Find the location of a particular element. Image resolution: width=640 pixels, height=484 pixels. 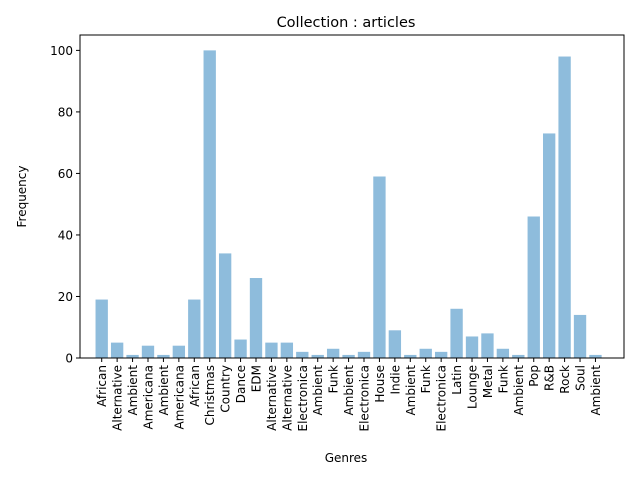

x-tick-label-32: Ambient is located at coordinates (596, 390).